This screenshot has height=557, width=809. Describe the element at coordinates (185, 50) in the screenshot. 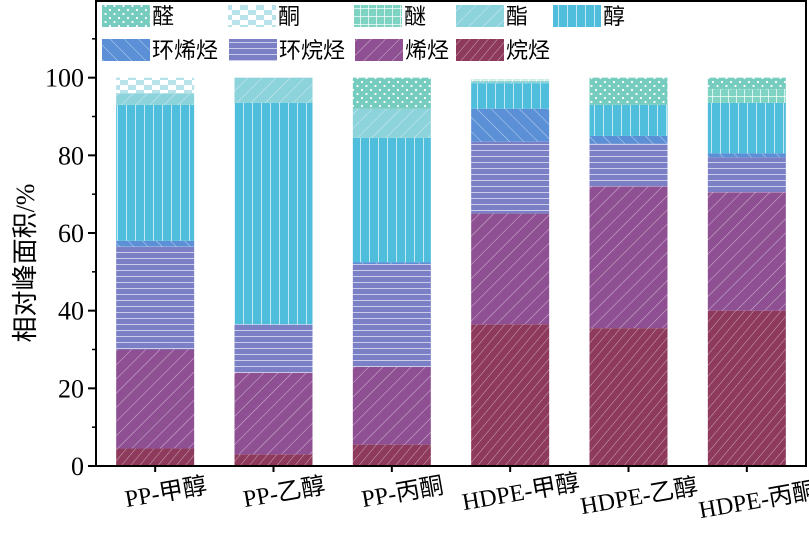

I see `legend-label-cycloolefin: 环烯烃` at that location.